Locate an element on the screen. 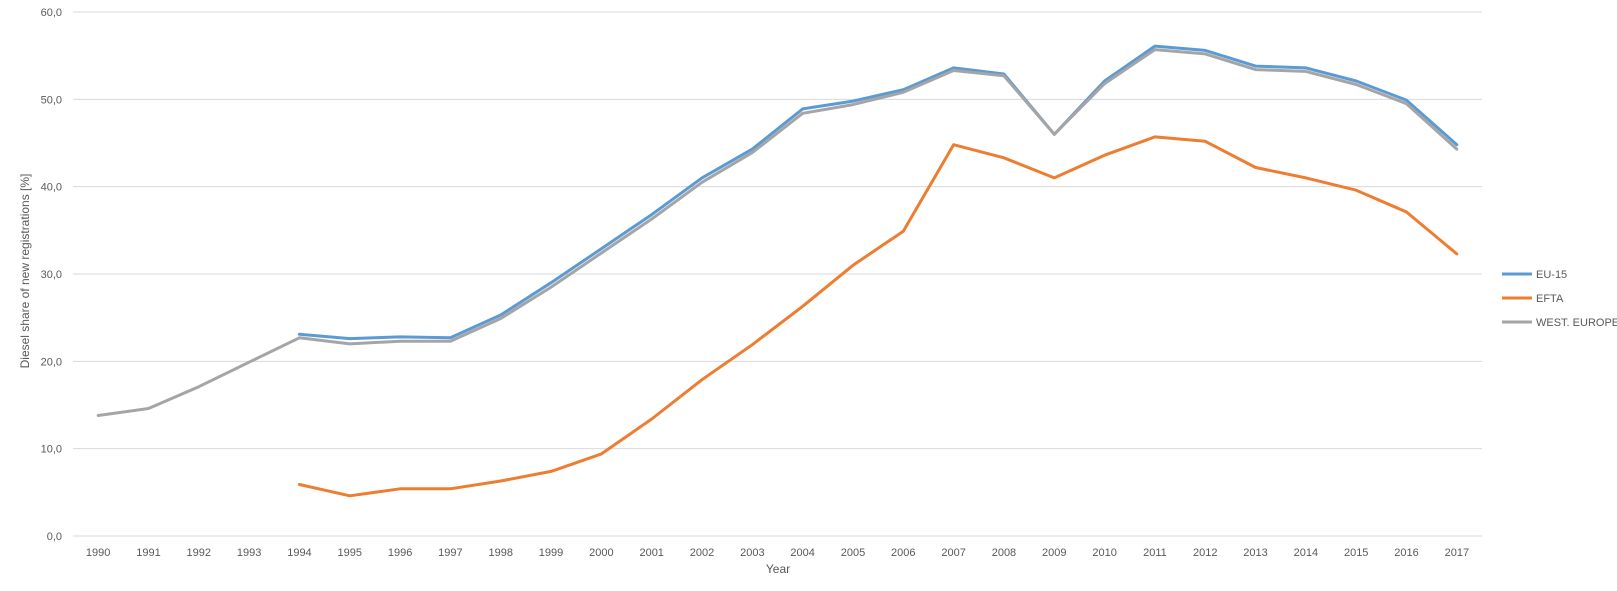 The height and width of the screenshot is (591, 1617). x-tick-label: 1997 is located at coordinates (450, 553).